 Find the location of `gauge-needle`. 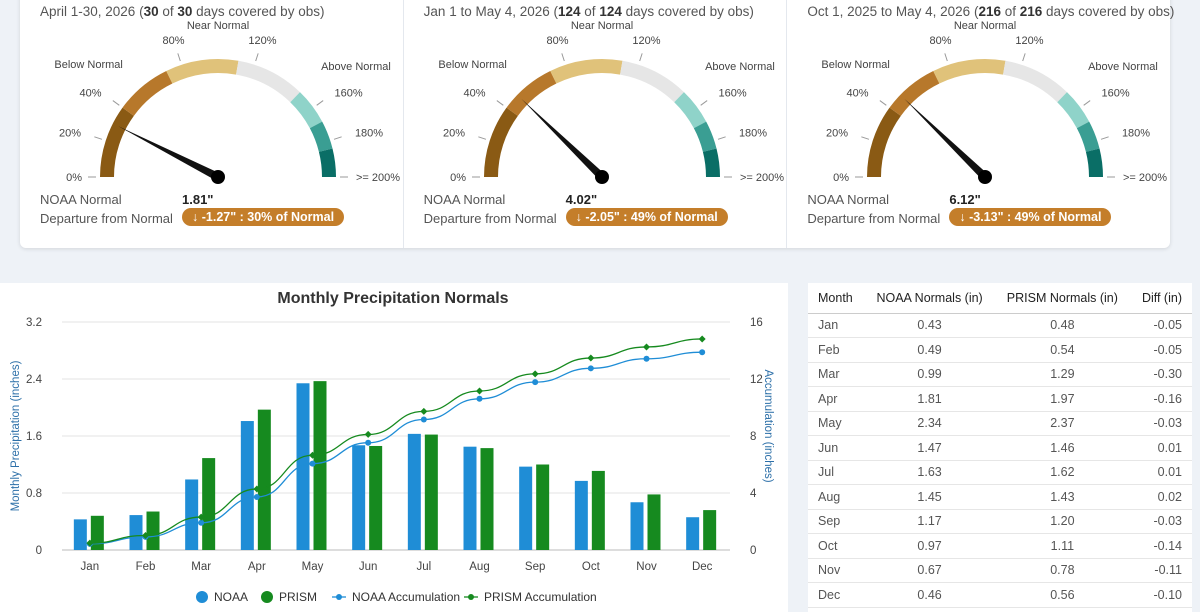

gauge-needle is located at coordinates (946, 139).